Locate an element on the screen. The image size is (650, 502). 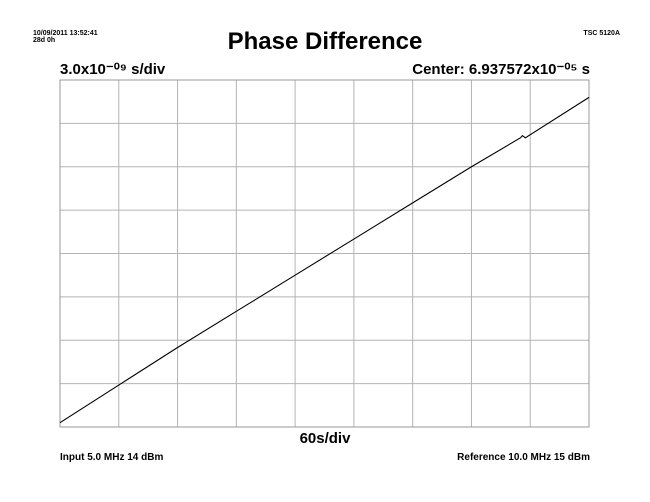
reference-label: Reference 10.0 MHz 15 dBm is located at coordinates (523, 457).